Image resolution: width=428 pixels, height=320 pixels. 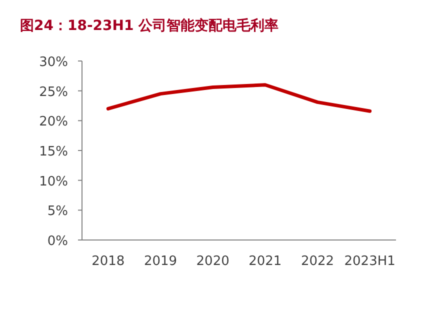 I want to click on x-tick-label: 2022, so click(x=317, y=261).